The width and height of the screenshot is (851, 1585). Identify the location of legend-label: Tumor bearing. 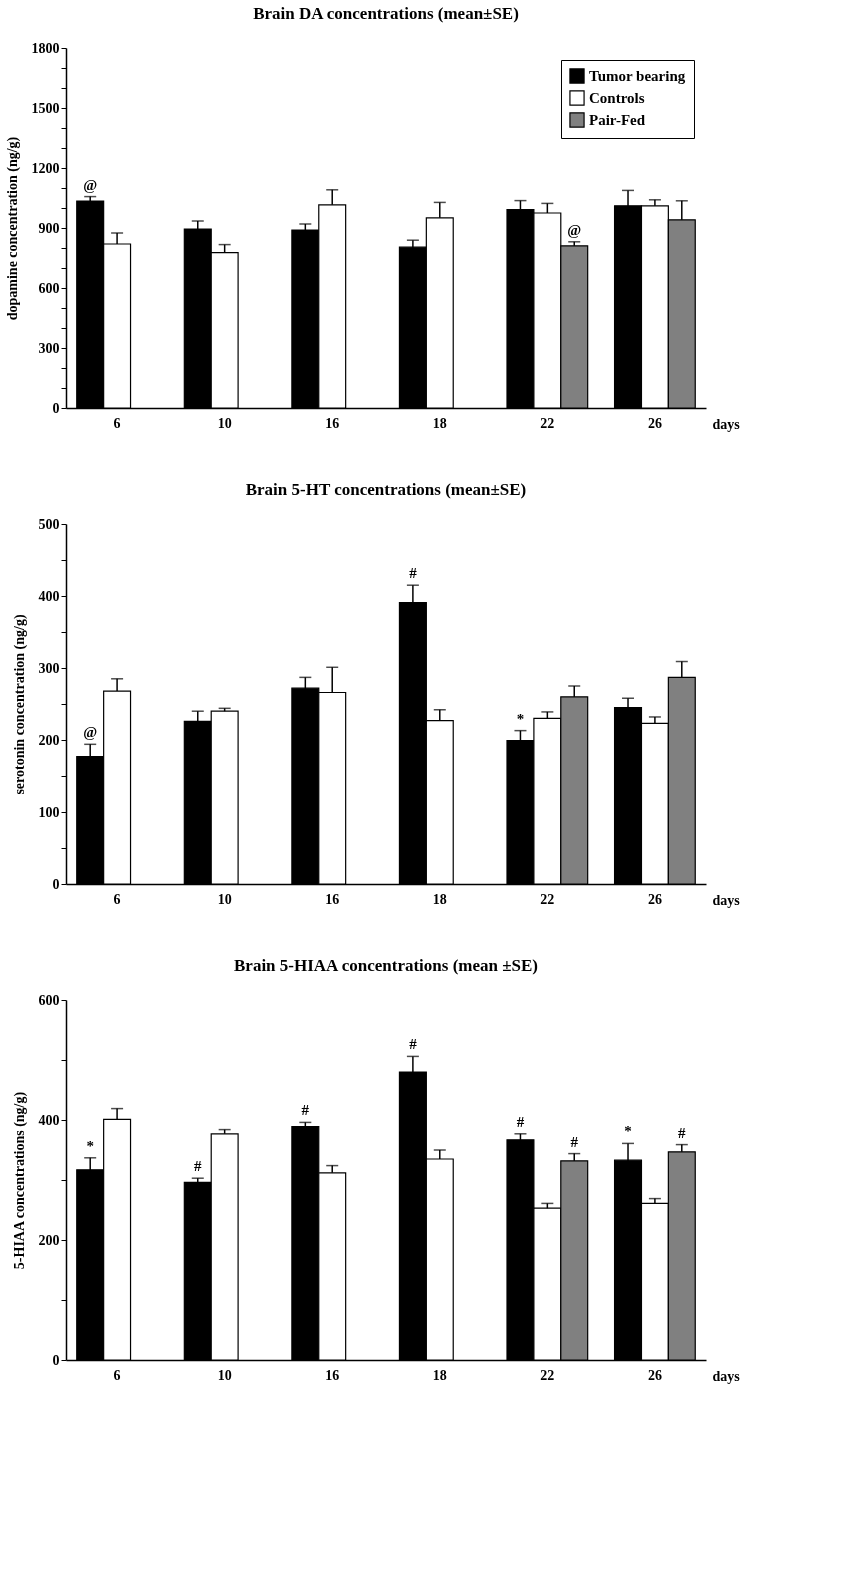
(637, 76).